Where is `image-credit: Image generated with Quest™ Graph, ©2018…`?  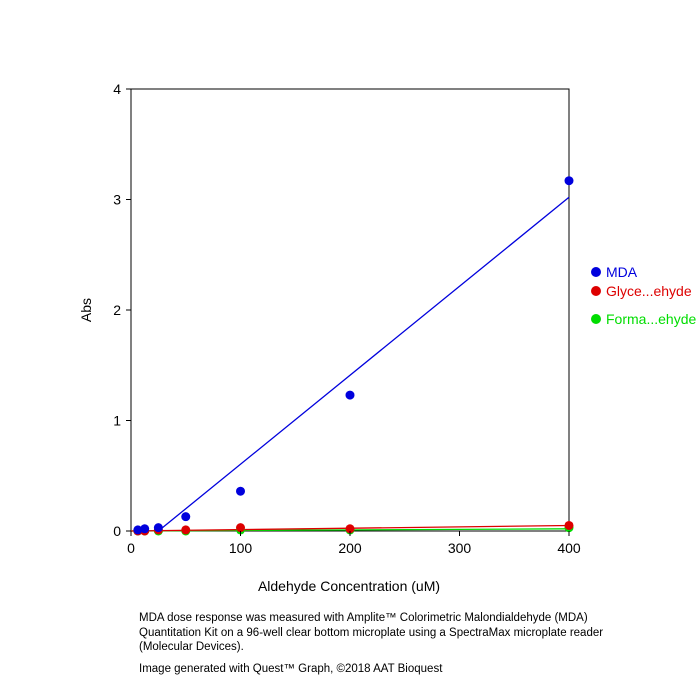
image-credit: Image generated with Quest™ Graph, ©2018… is located at coordinates (291, 669).